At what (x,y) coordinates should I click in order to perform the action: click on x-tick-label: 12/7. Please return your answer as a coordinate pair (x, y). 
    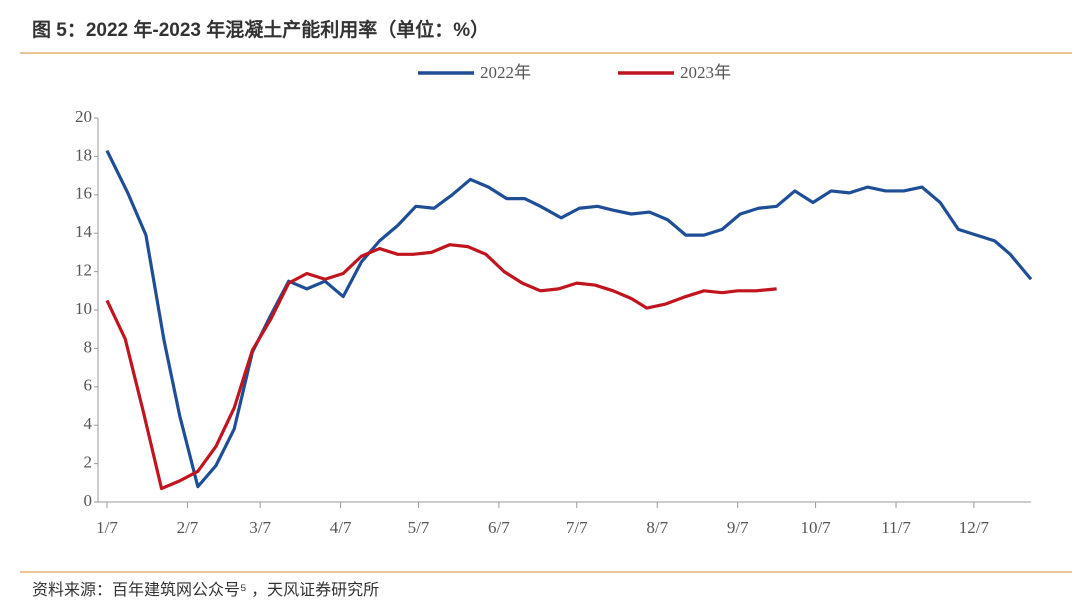
    Looking at the image, I should click on (974, 527).